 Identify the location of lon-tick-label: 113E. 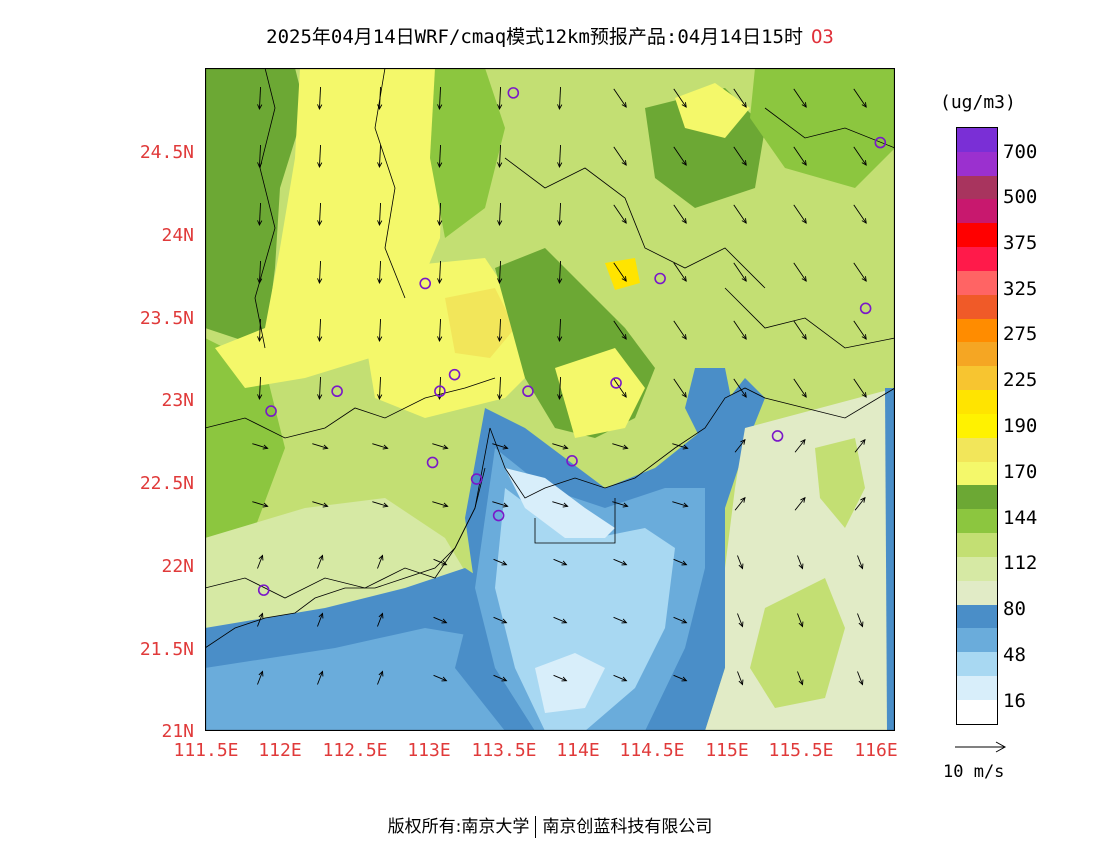
(429, 750).